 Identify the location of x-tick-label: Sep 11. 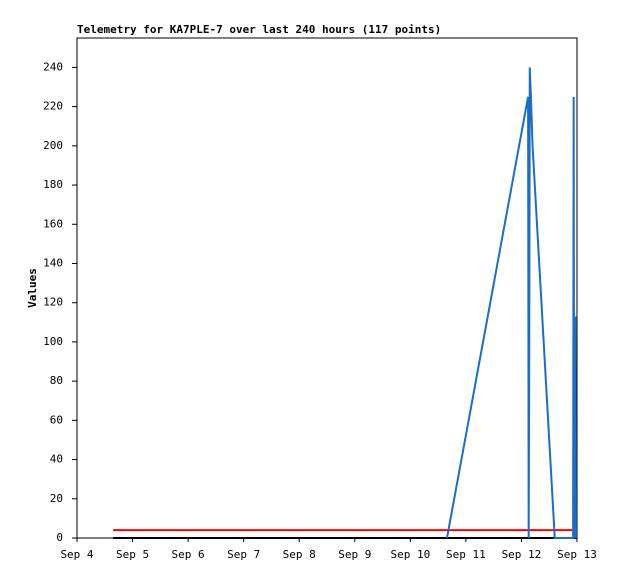
(466, 554).